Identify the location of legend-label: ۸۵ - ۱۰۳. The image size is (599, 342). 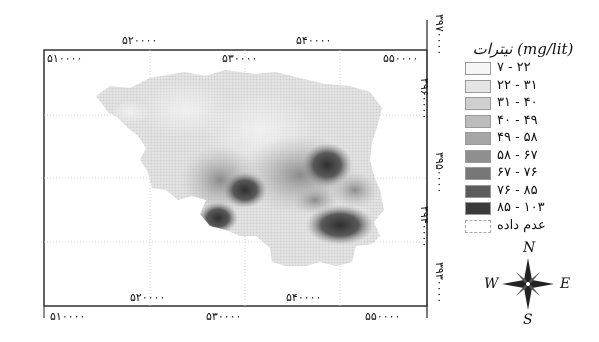
(521, 207).